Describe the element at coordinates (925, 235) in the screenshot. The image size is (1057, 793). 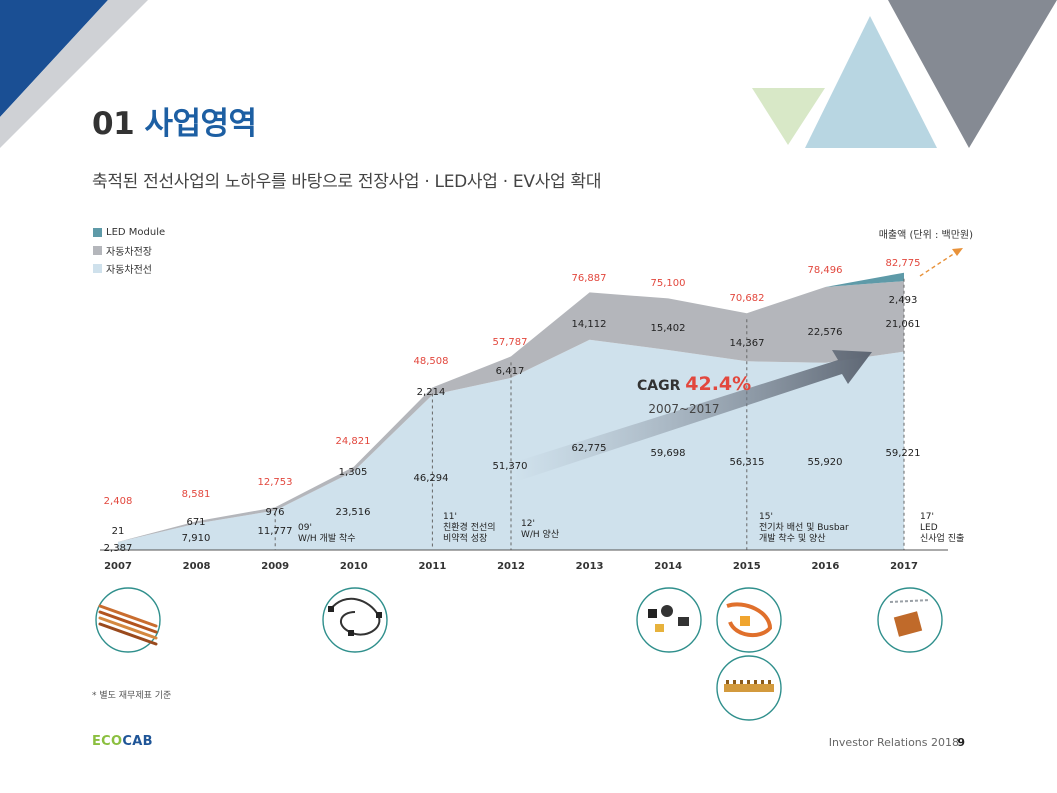
I see `unit-note: 매출액 (단위 : 백만원)` at that location.